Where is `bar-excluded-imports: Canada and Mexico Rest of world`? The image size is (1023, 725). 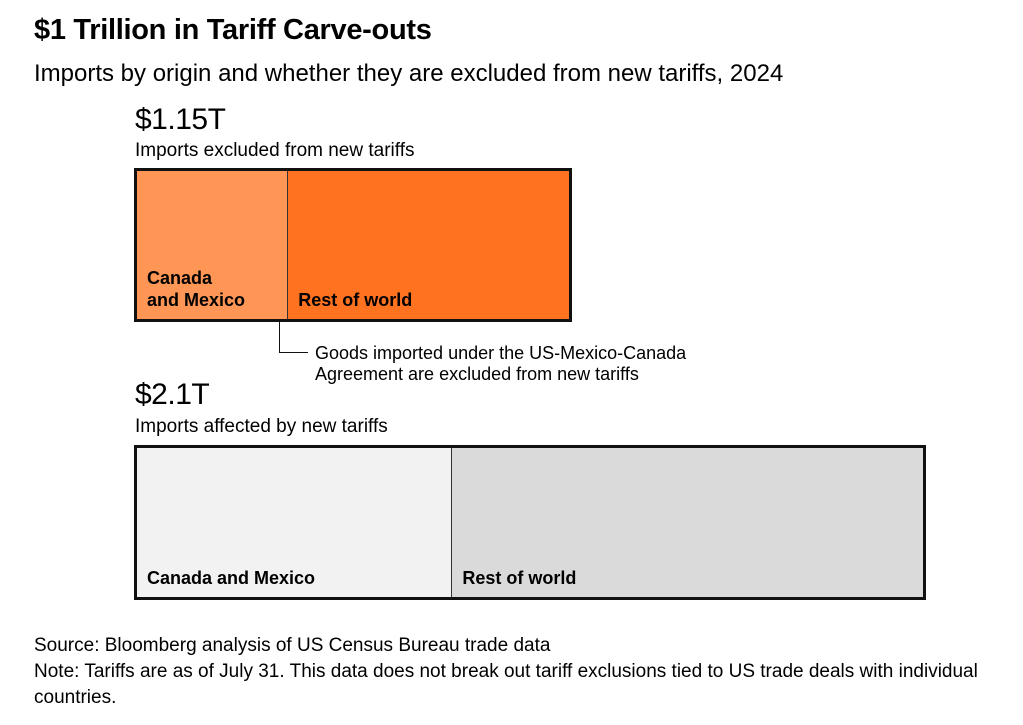 bar-excluded-imports: Canada and Mexico Rest of world is located at coordinates (353, 245).